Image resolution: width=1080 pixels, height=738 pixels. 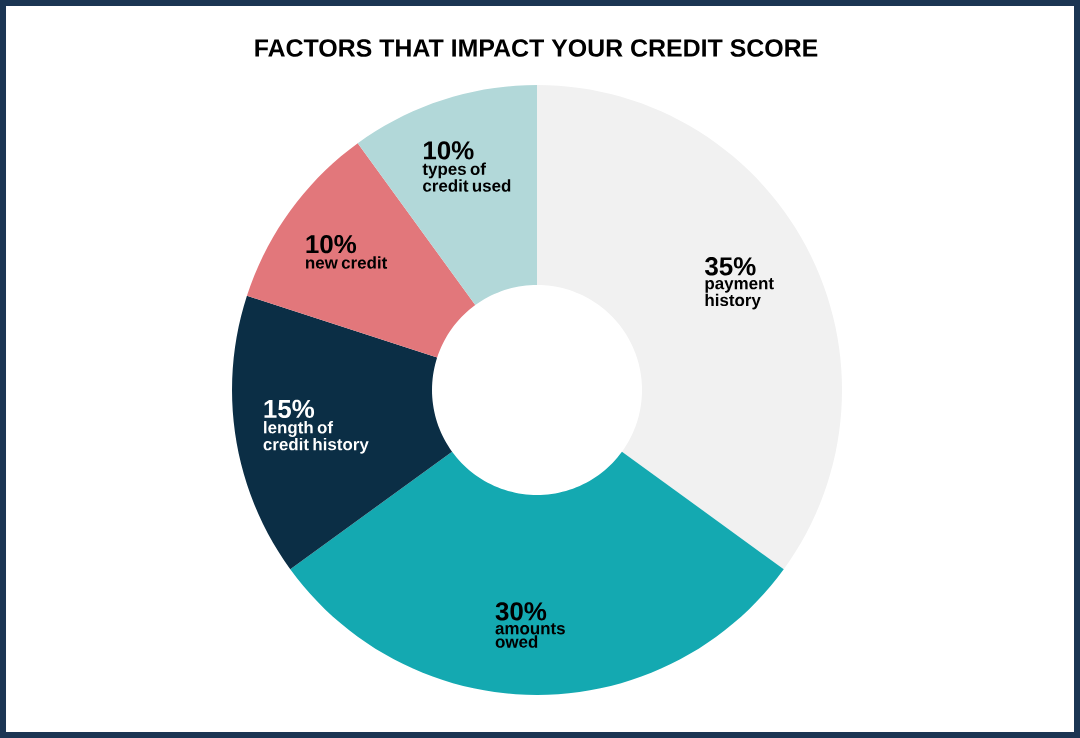 I want to click on slice-label: length of credit history, so click(x=316, y=437).